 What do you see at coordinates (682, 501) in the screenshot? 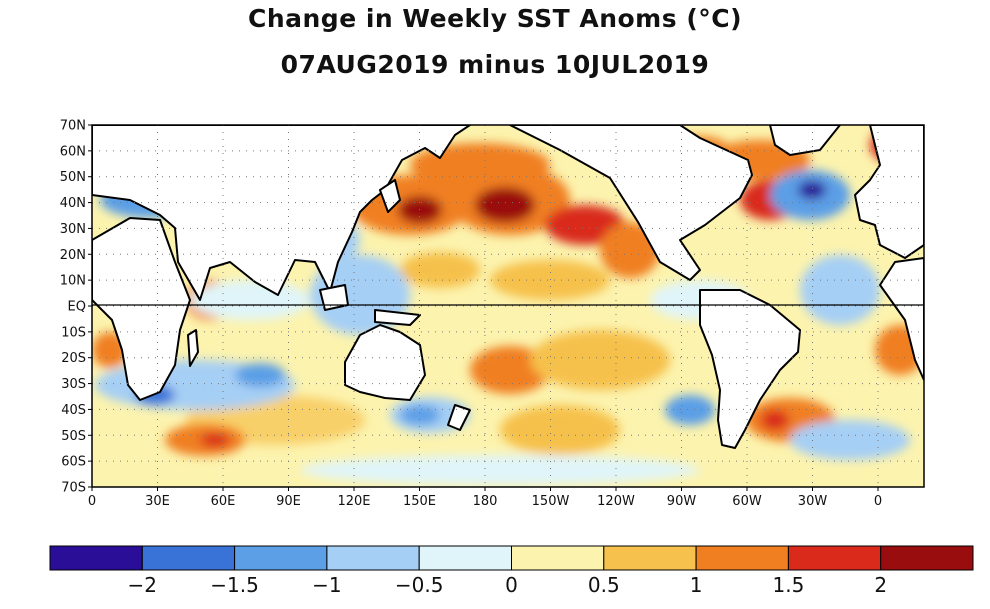
I see `lon-label: 90W` at bounding box center [682, 501].